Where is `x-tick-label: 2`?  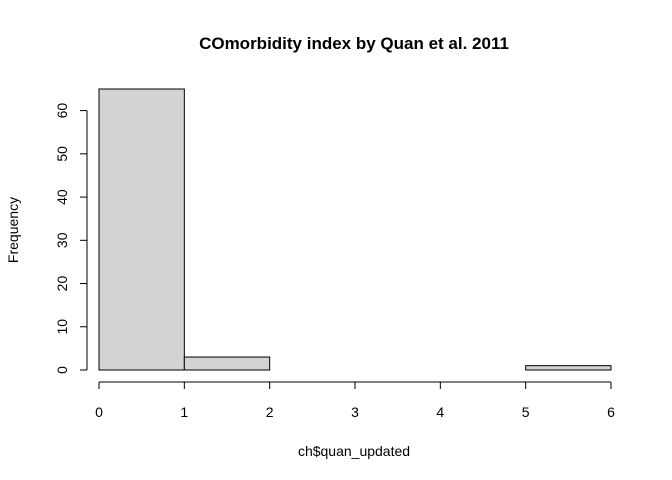 x-tick-label: 2 is located at coordinates (270, 412).